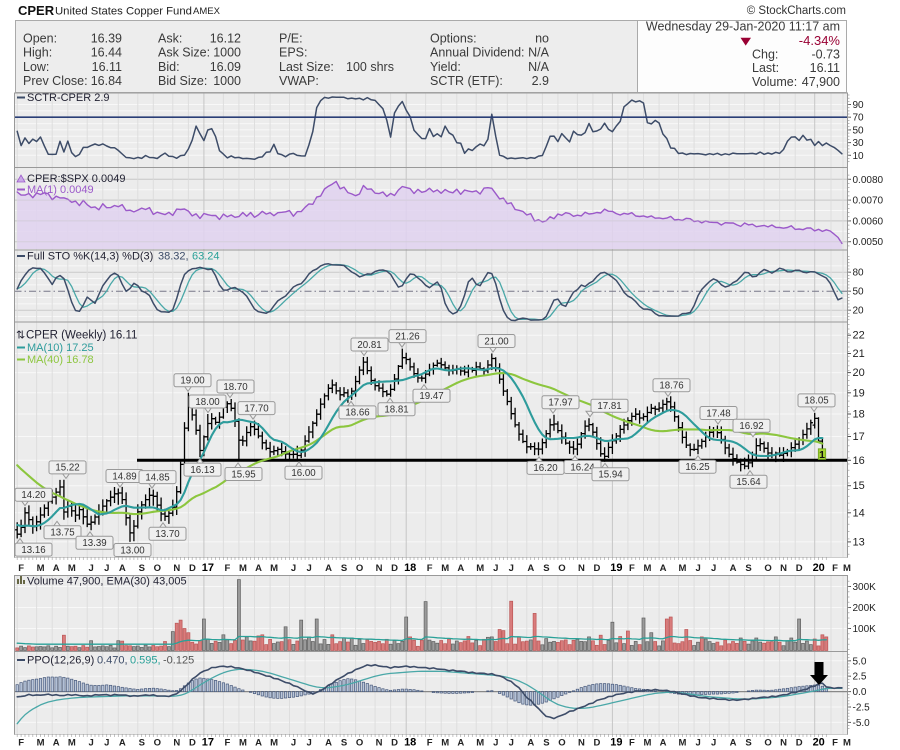 The height and width of the screenshot is (750, 900). I want to click on svg-text: 1, so click(822, 455).